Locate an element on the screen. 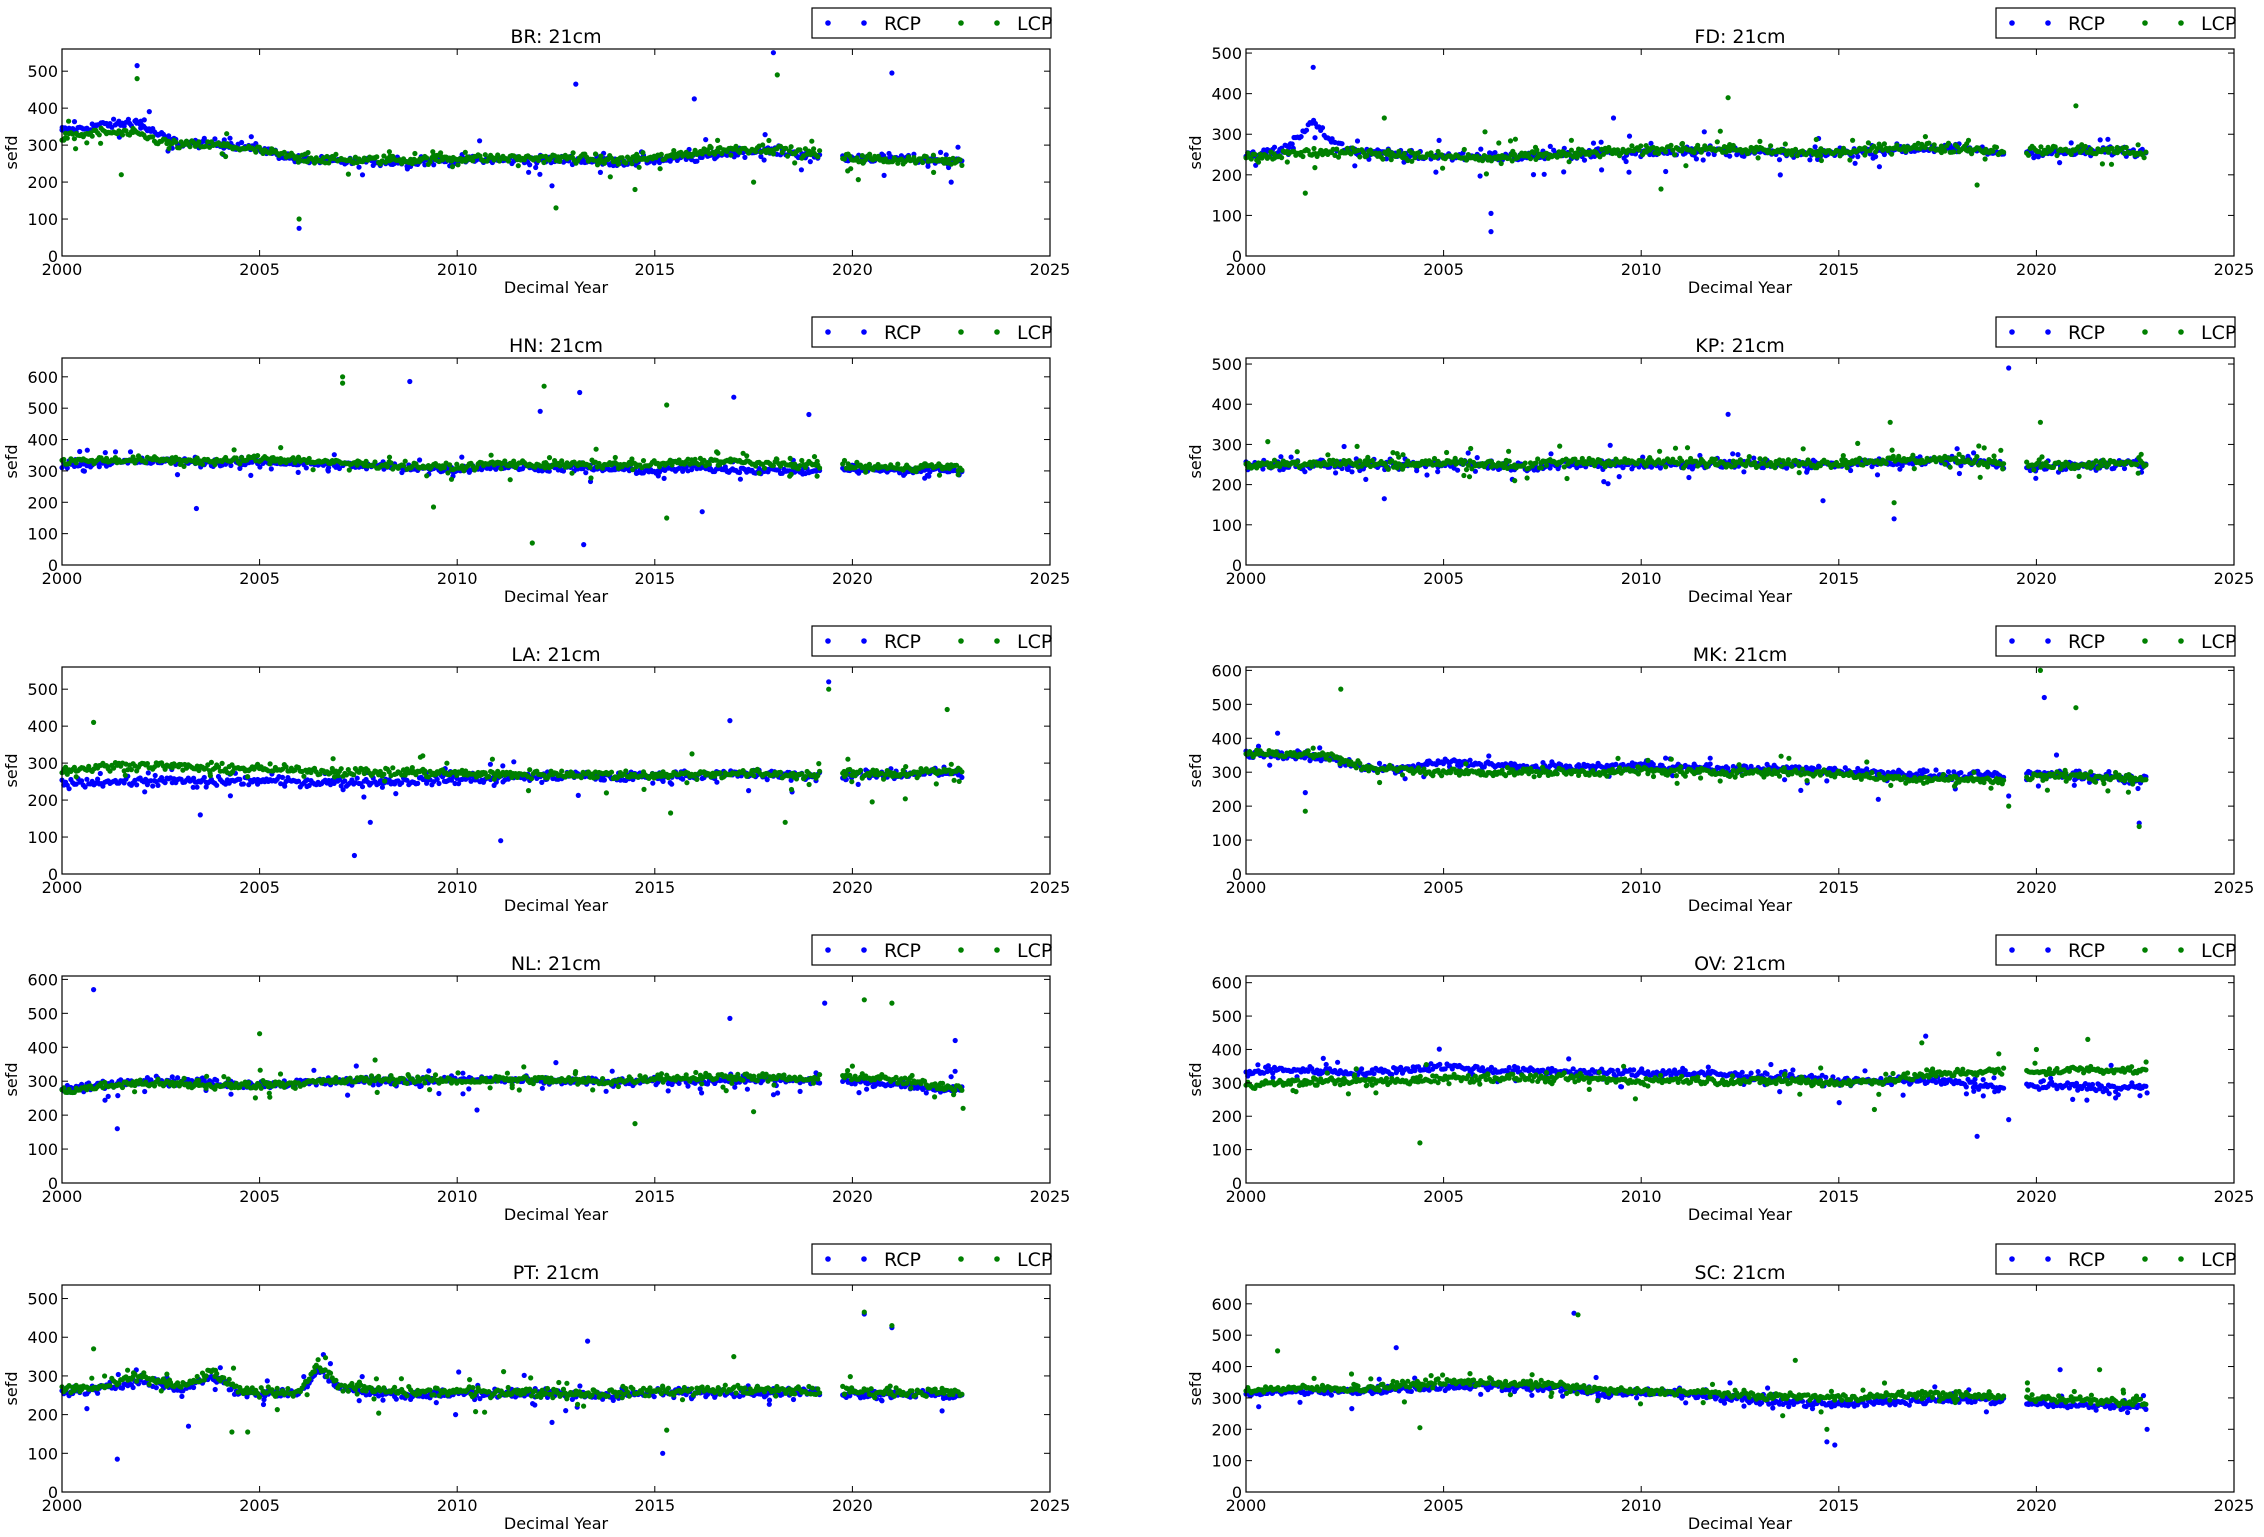 This screenshot has width=2264, height=1537. x-tick-label: 2005 is located at coordinates (1443, 578).